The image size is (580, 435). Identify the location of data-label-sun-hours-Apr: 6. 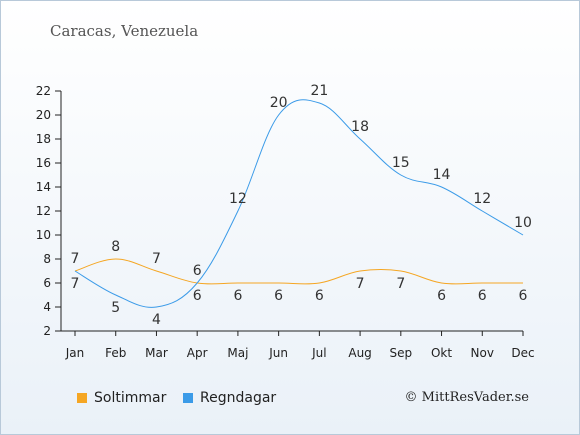
(197, 271).